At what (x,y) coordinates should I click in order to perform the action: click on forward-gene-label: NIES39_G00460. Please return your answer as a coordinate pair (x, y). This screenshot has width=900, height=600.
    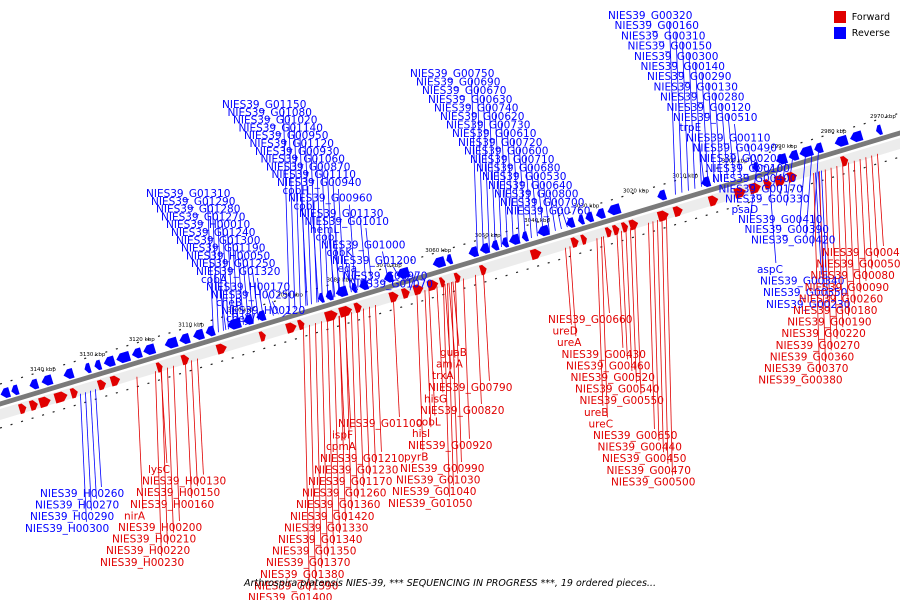
    Looking at the image, I should click on (608, 366).